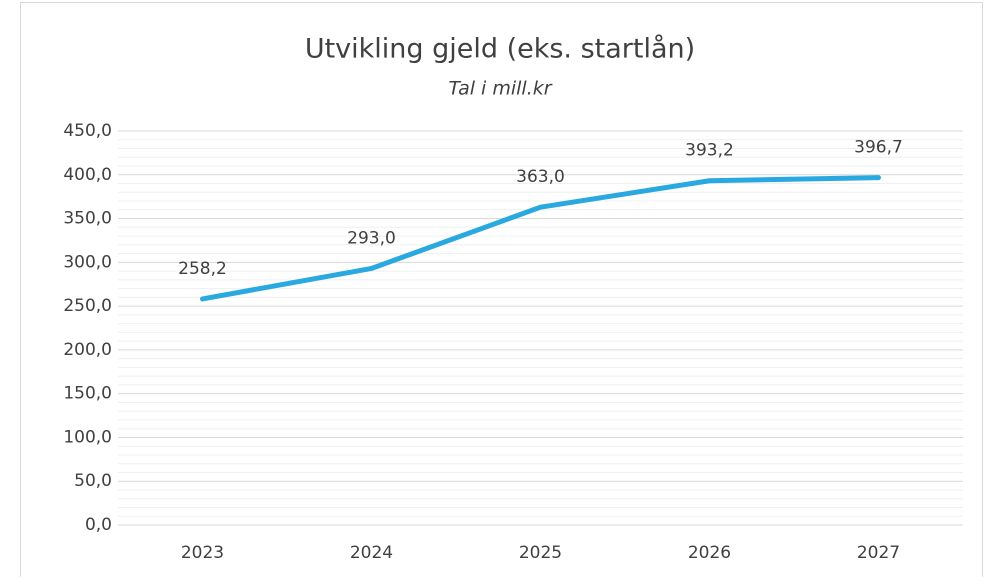  Describe the element at coordinates (87, 262) in the screenshot. I see `y-tick-label: 300,0` at that location.